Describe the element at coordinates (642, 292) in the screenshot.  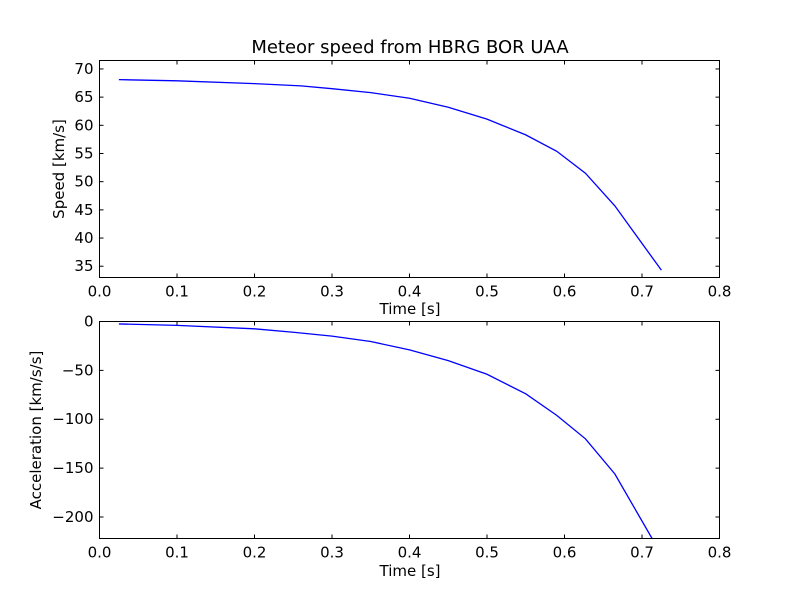
I see `speed-x-tick-label: 0.7` at that location.